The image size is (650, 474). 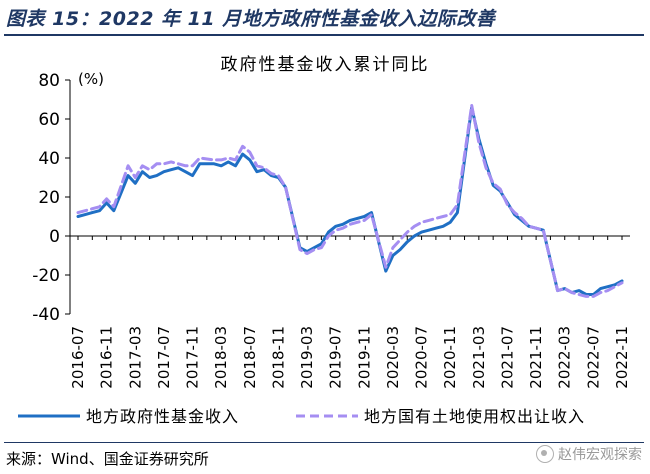 What do you see at coordinates (107, 357) in the screenshot?
I see `x-tick-label: 2016-11` at bounding box center [107, 357].